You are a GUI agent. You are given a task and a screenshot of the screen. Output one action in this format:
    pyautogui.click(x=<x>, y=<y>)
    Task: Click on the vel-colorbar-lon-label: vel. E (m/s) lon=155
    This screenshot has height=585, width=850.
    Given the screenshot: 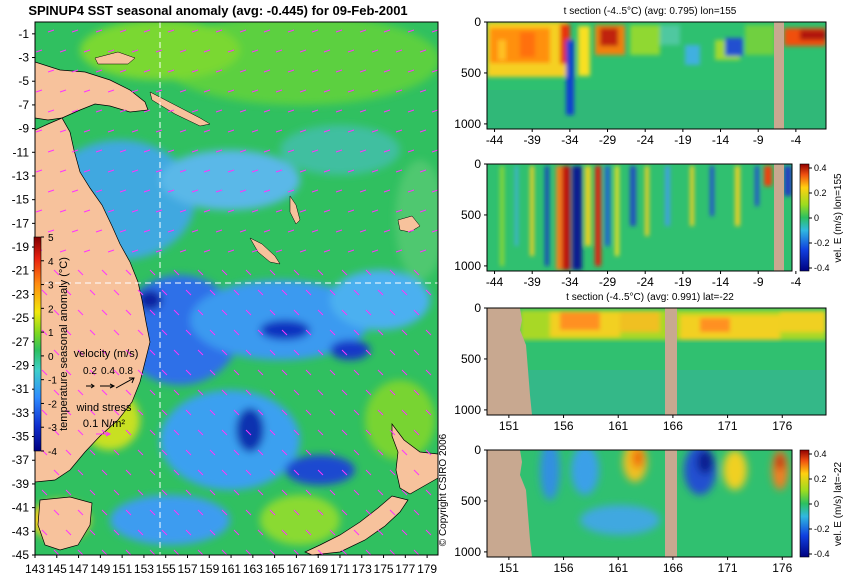 What is the action you would take?
    pyautogui.click(x=838, y=218)
    